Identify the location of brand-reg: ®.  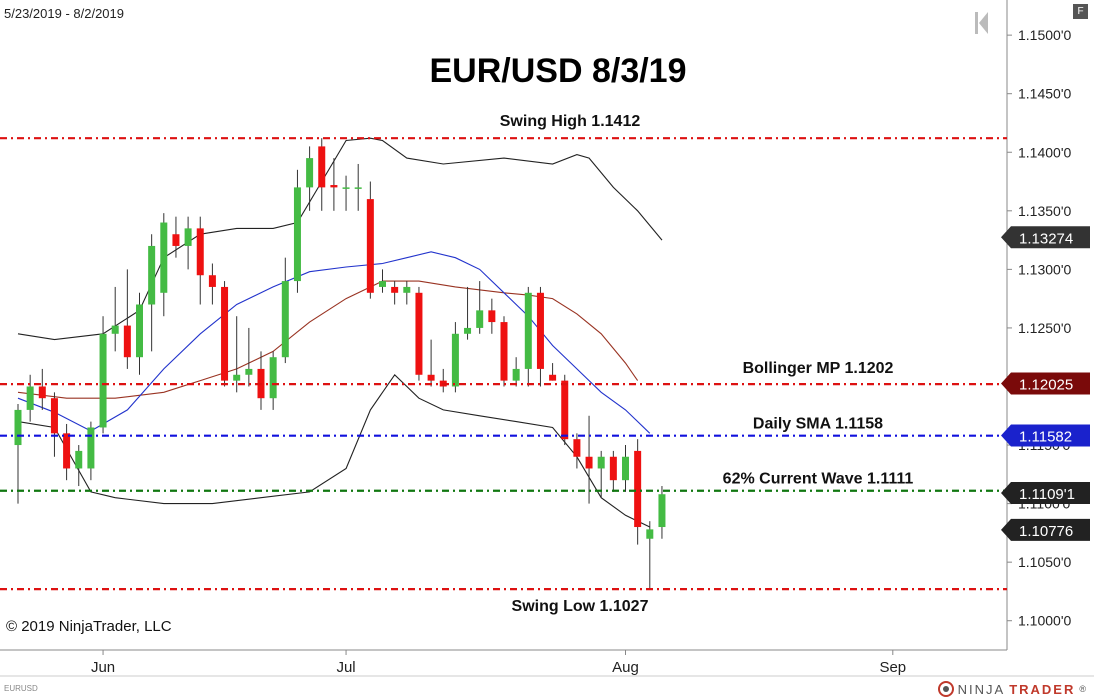
(1082, 689).